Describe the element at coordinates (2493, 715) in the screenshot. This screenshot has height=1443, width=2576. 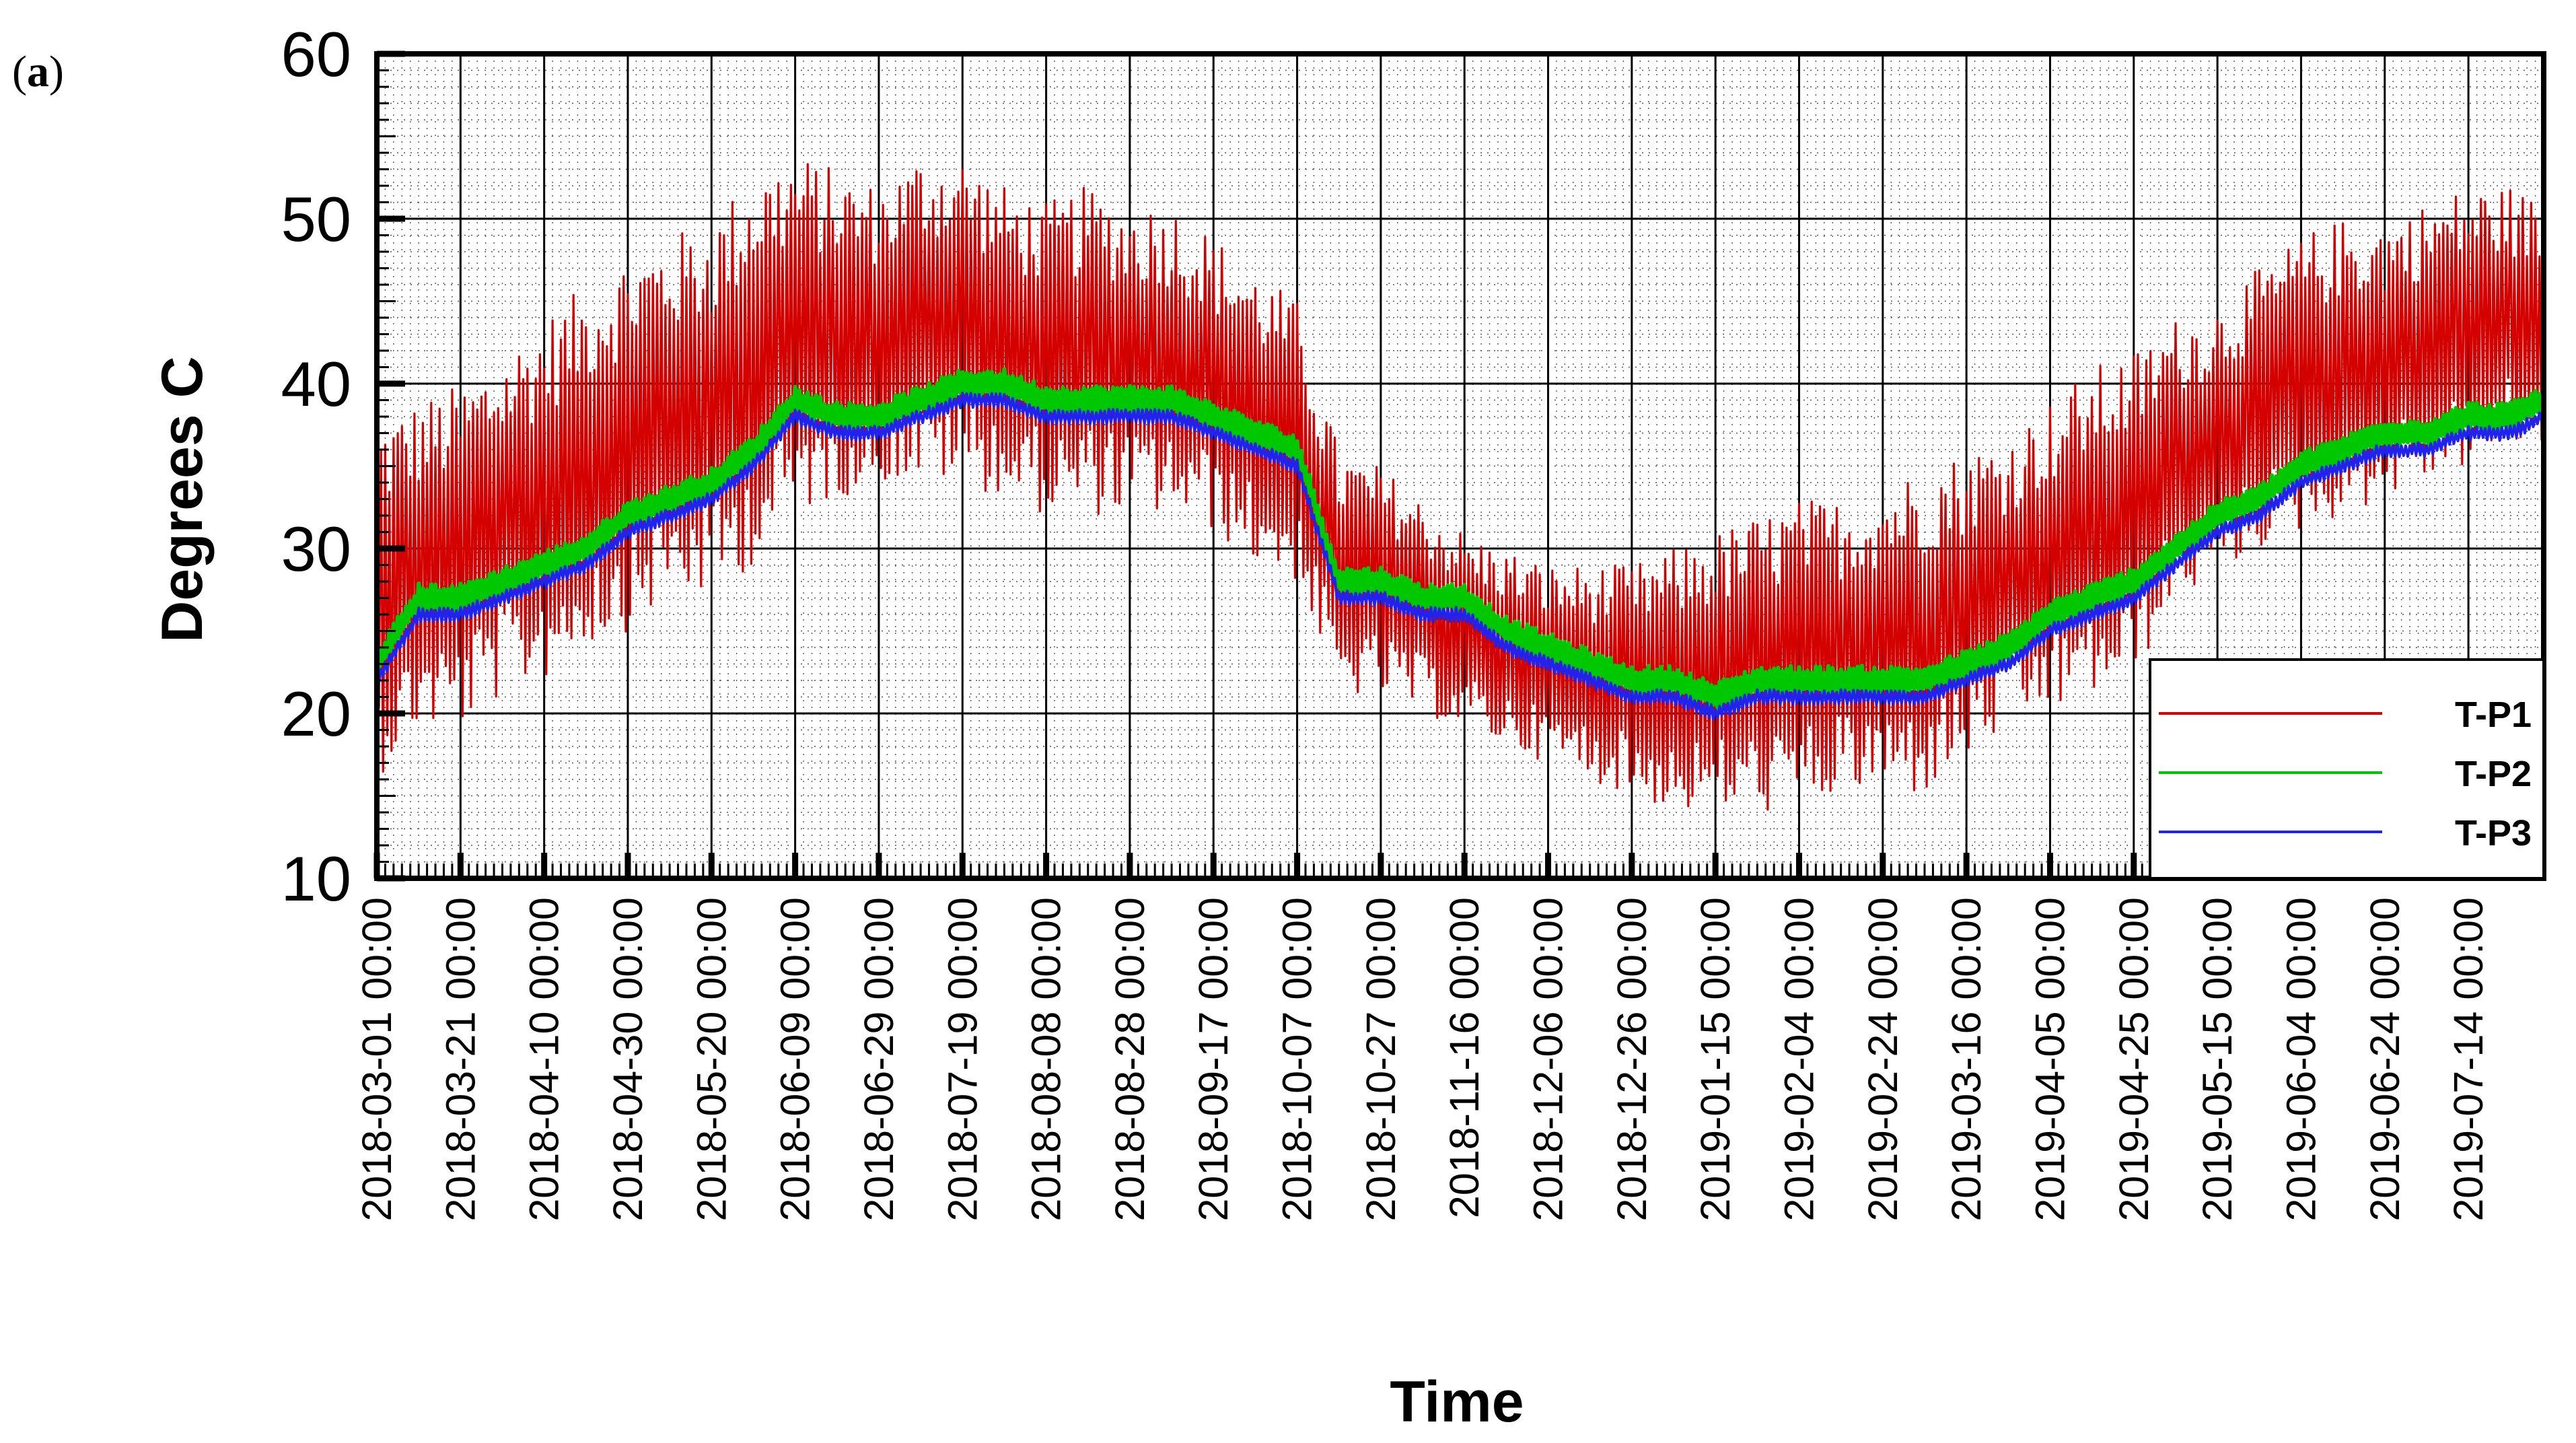
I see `legend-label-t-p1: T-P1` at that location.